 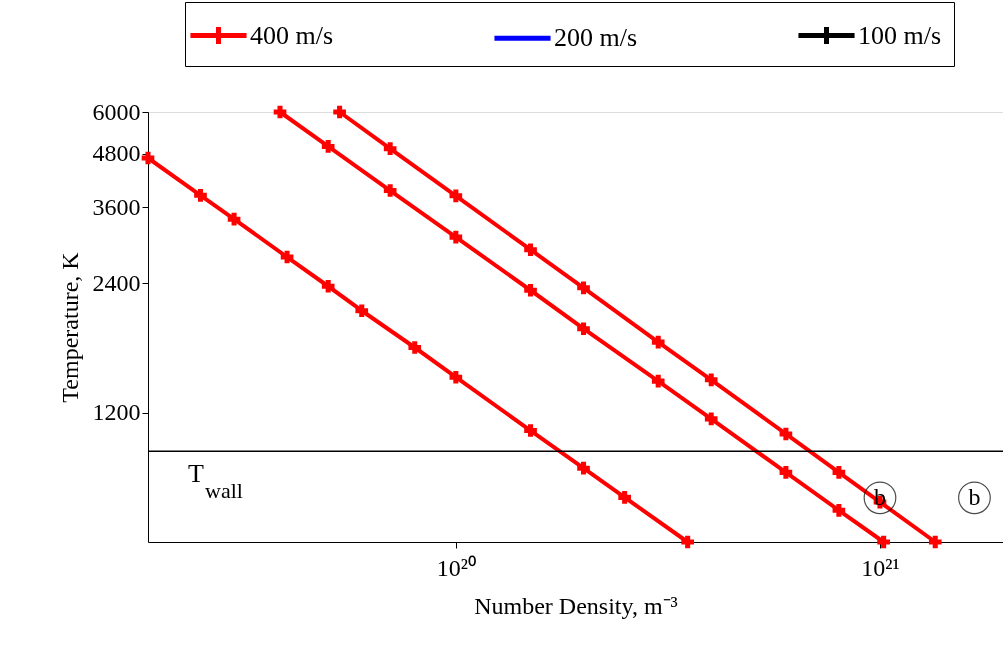 What do you see at coordinates (116, 206) in the screenshot?
I see `y-tick-label: 3600` at bounding box center [116, 206].